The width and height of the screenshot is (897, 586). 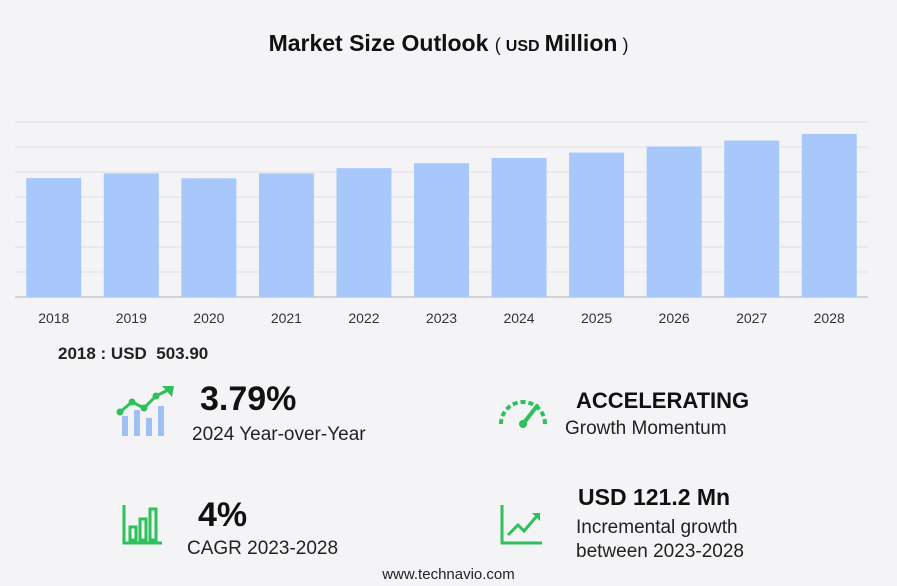 I want to click on x-tick-label: 2019, so click(x=131, y=318).